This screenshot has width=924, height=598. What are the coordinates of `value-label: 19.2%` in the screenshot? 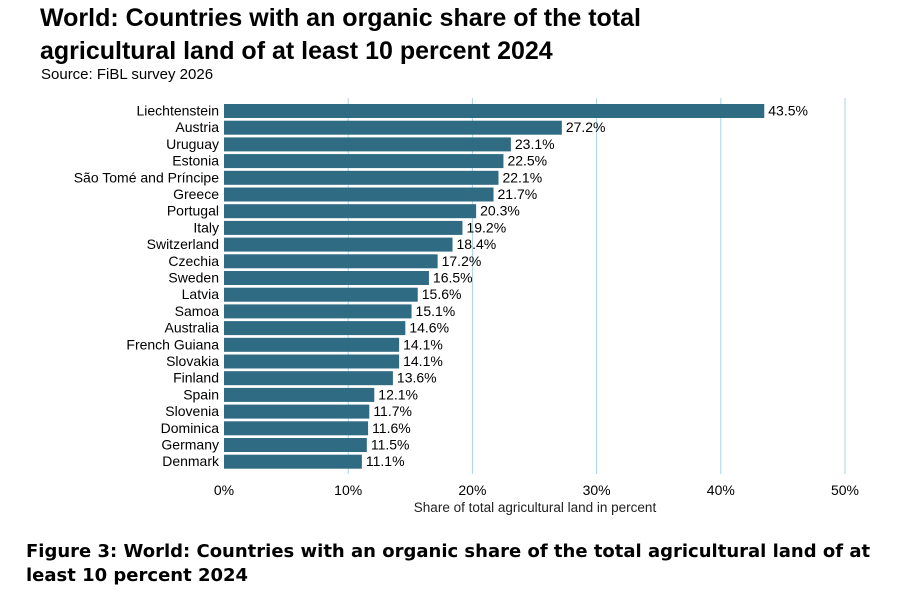 It's located at (486, 227).